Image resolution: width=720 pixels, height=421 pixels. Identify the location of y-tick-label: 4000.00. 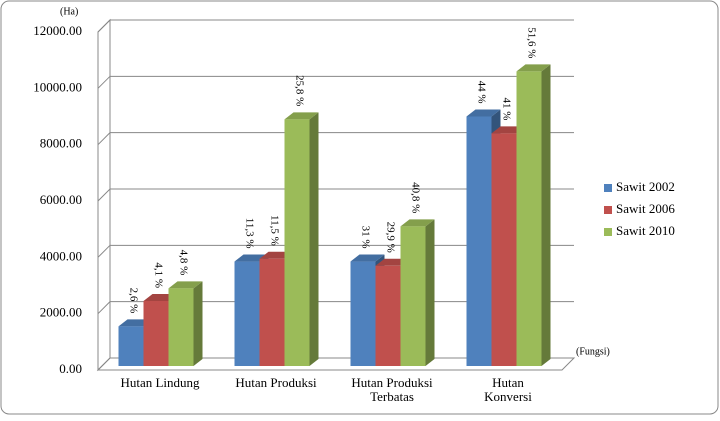
(61, 255).